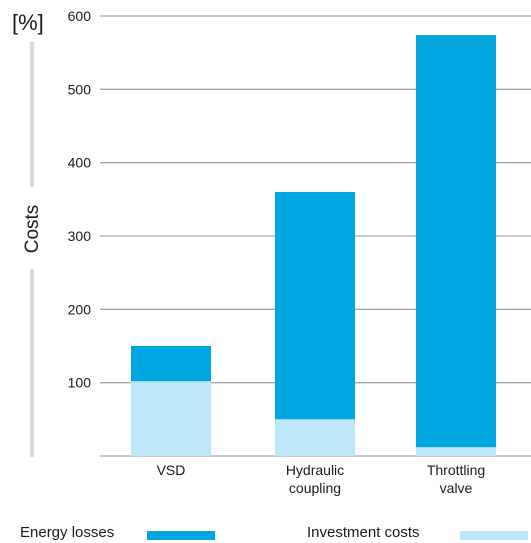  I want to click on legend-label-investment-costs: Investment costs, so click(363, 532).